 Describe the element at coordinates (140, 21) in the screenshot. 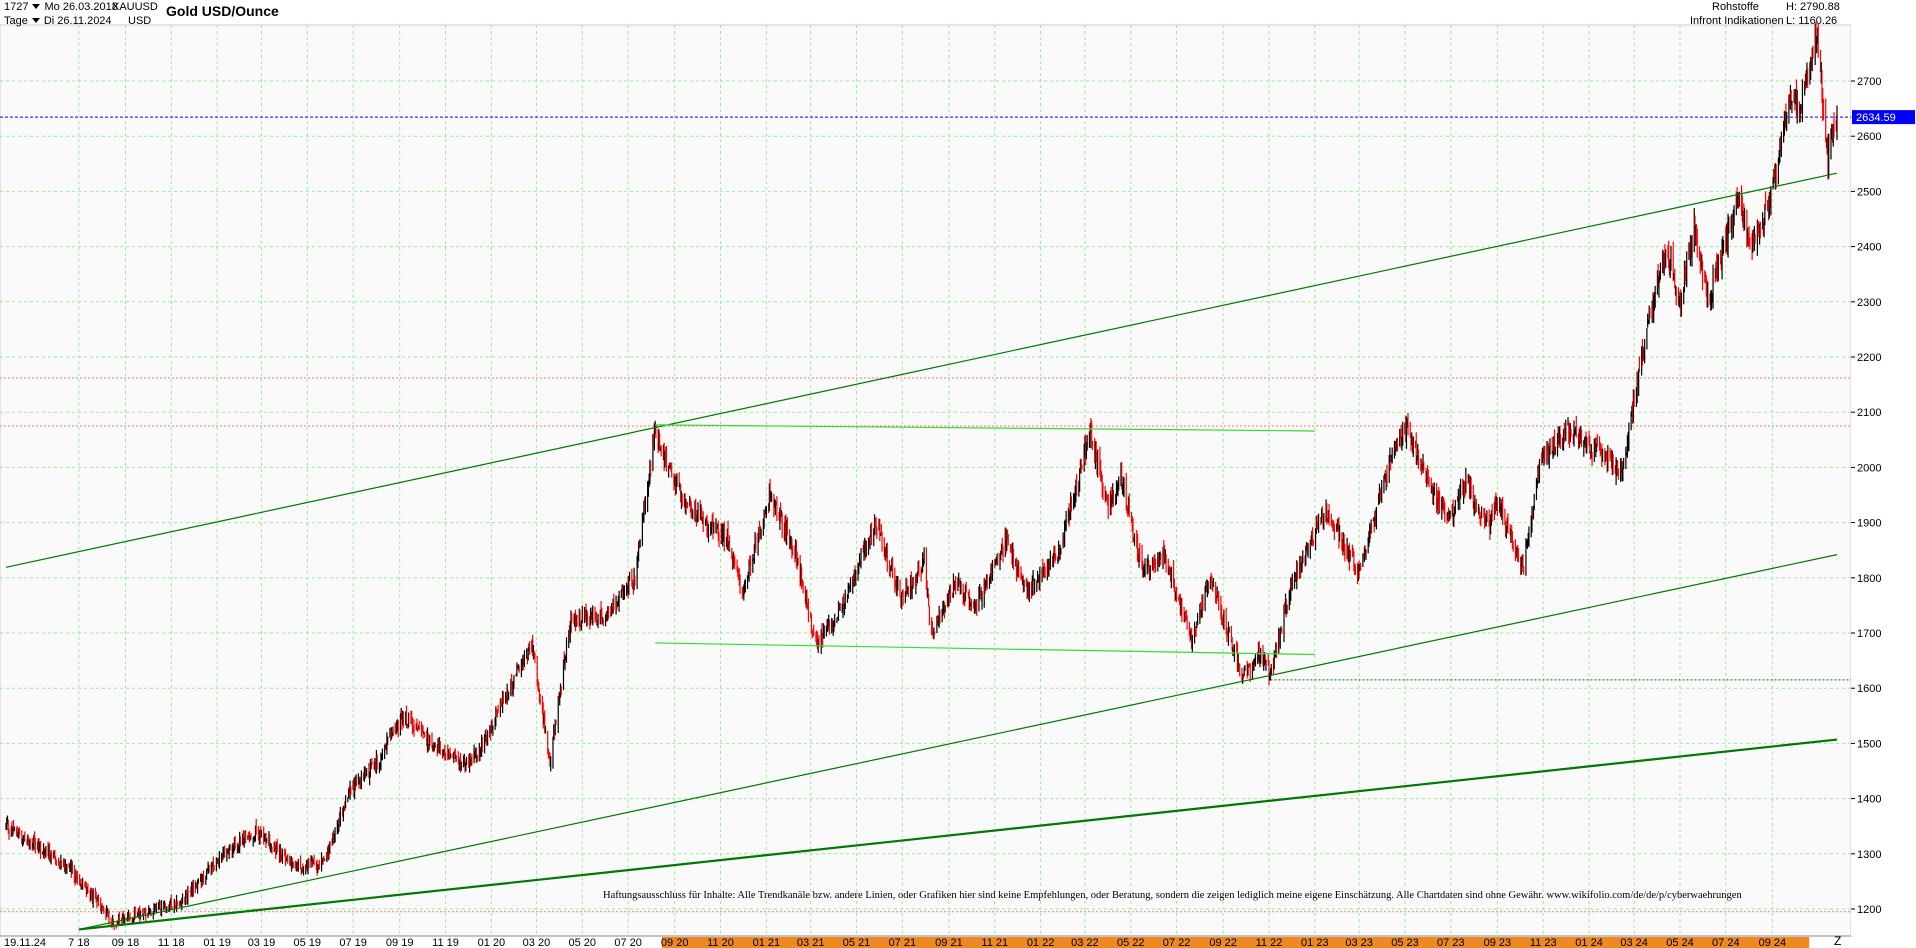

I see `currency: USD` at that location.